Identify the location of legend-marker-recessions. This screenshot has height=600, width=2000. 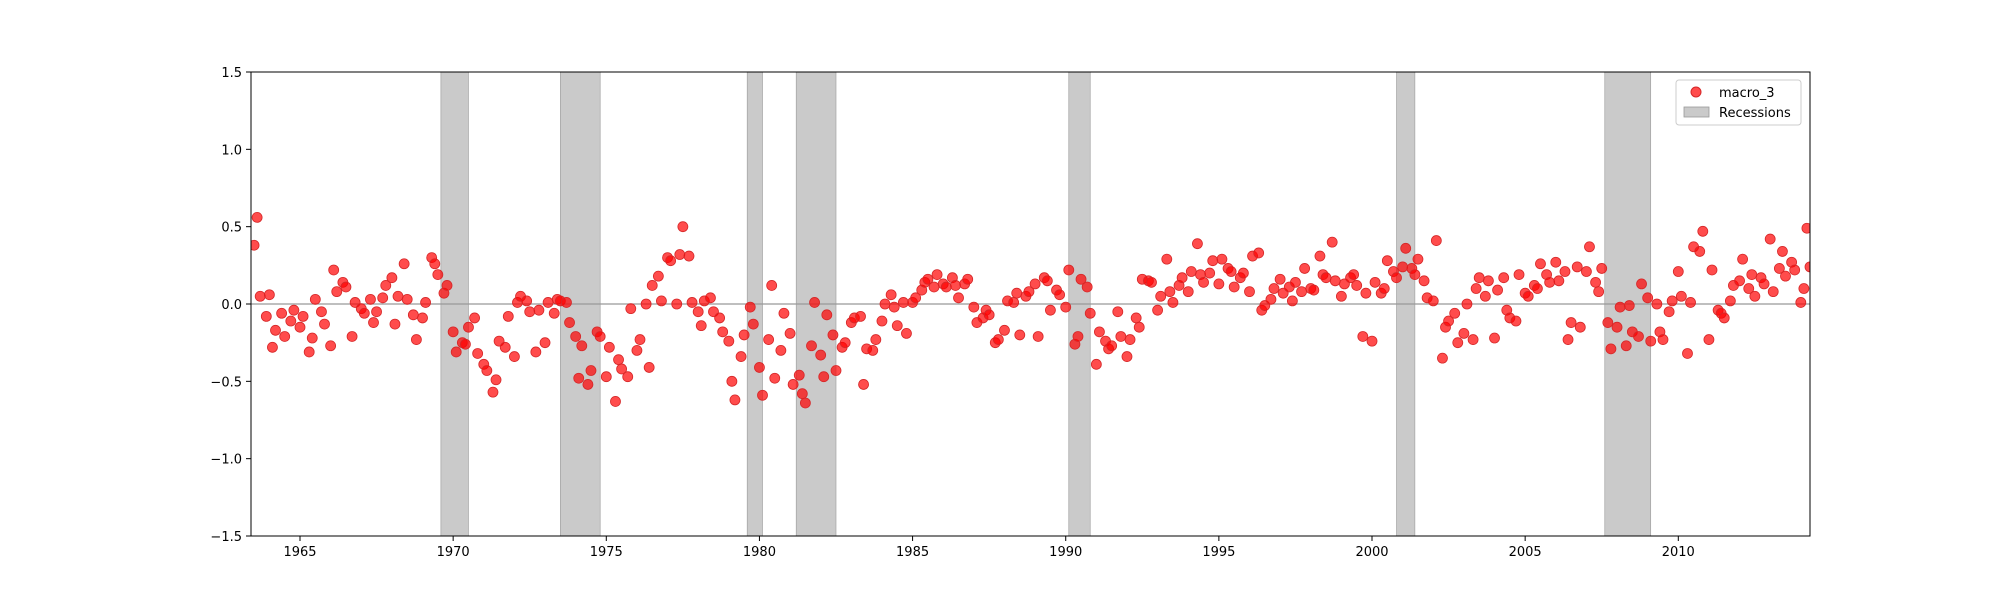
(1696, 112).